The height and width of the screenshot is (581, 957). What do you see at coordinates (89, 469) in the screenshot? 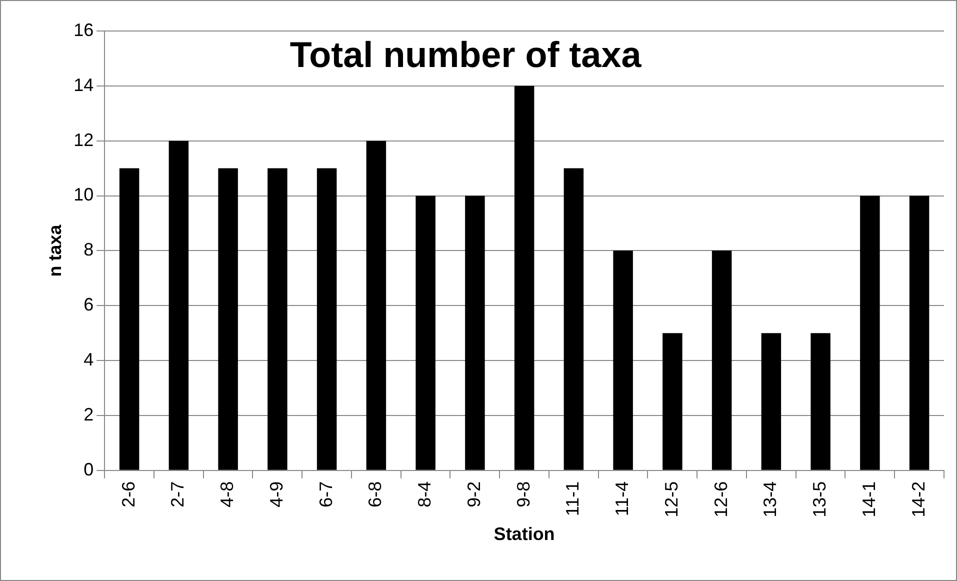
I see `y-tick-label: 0` at bounding box center [89, 469].